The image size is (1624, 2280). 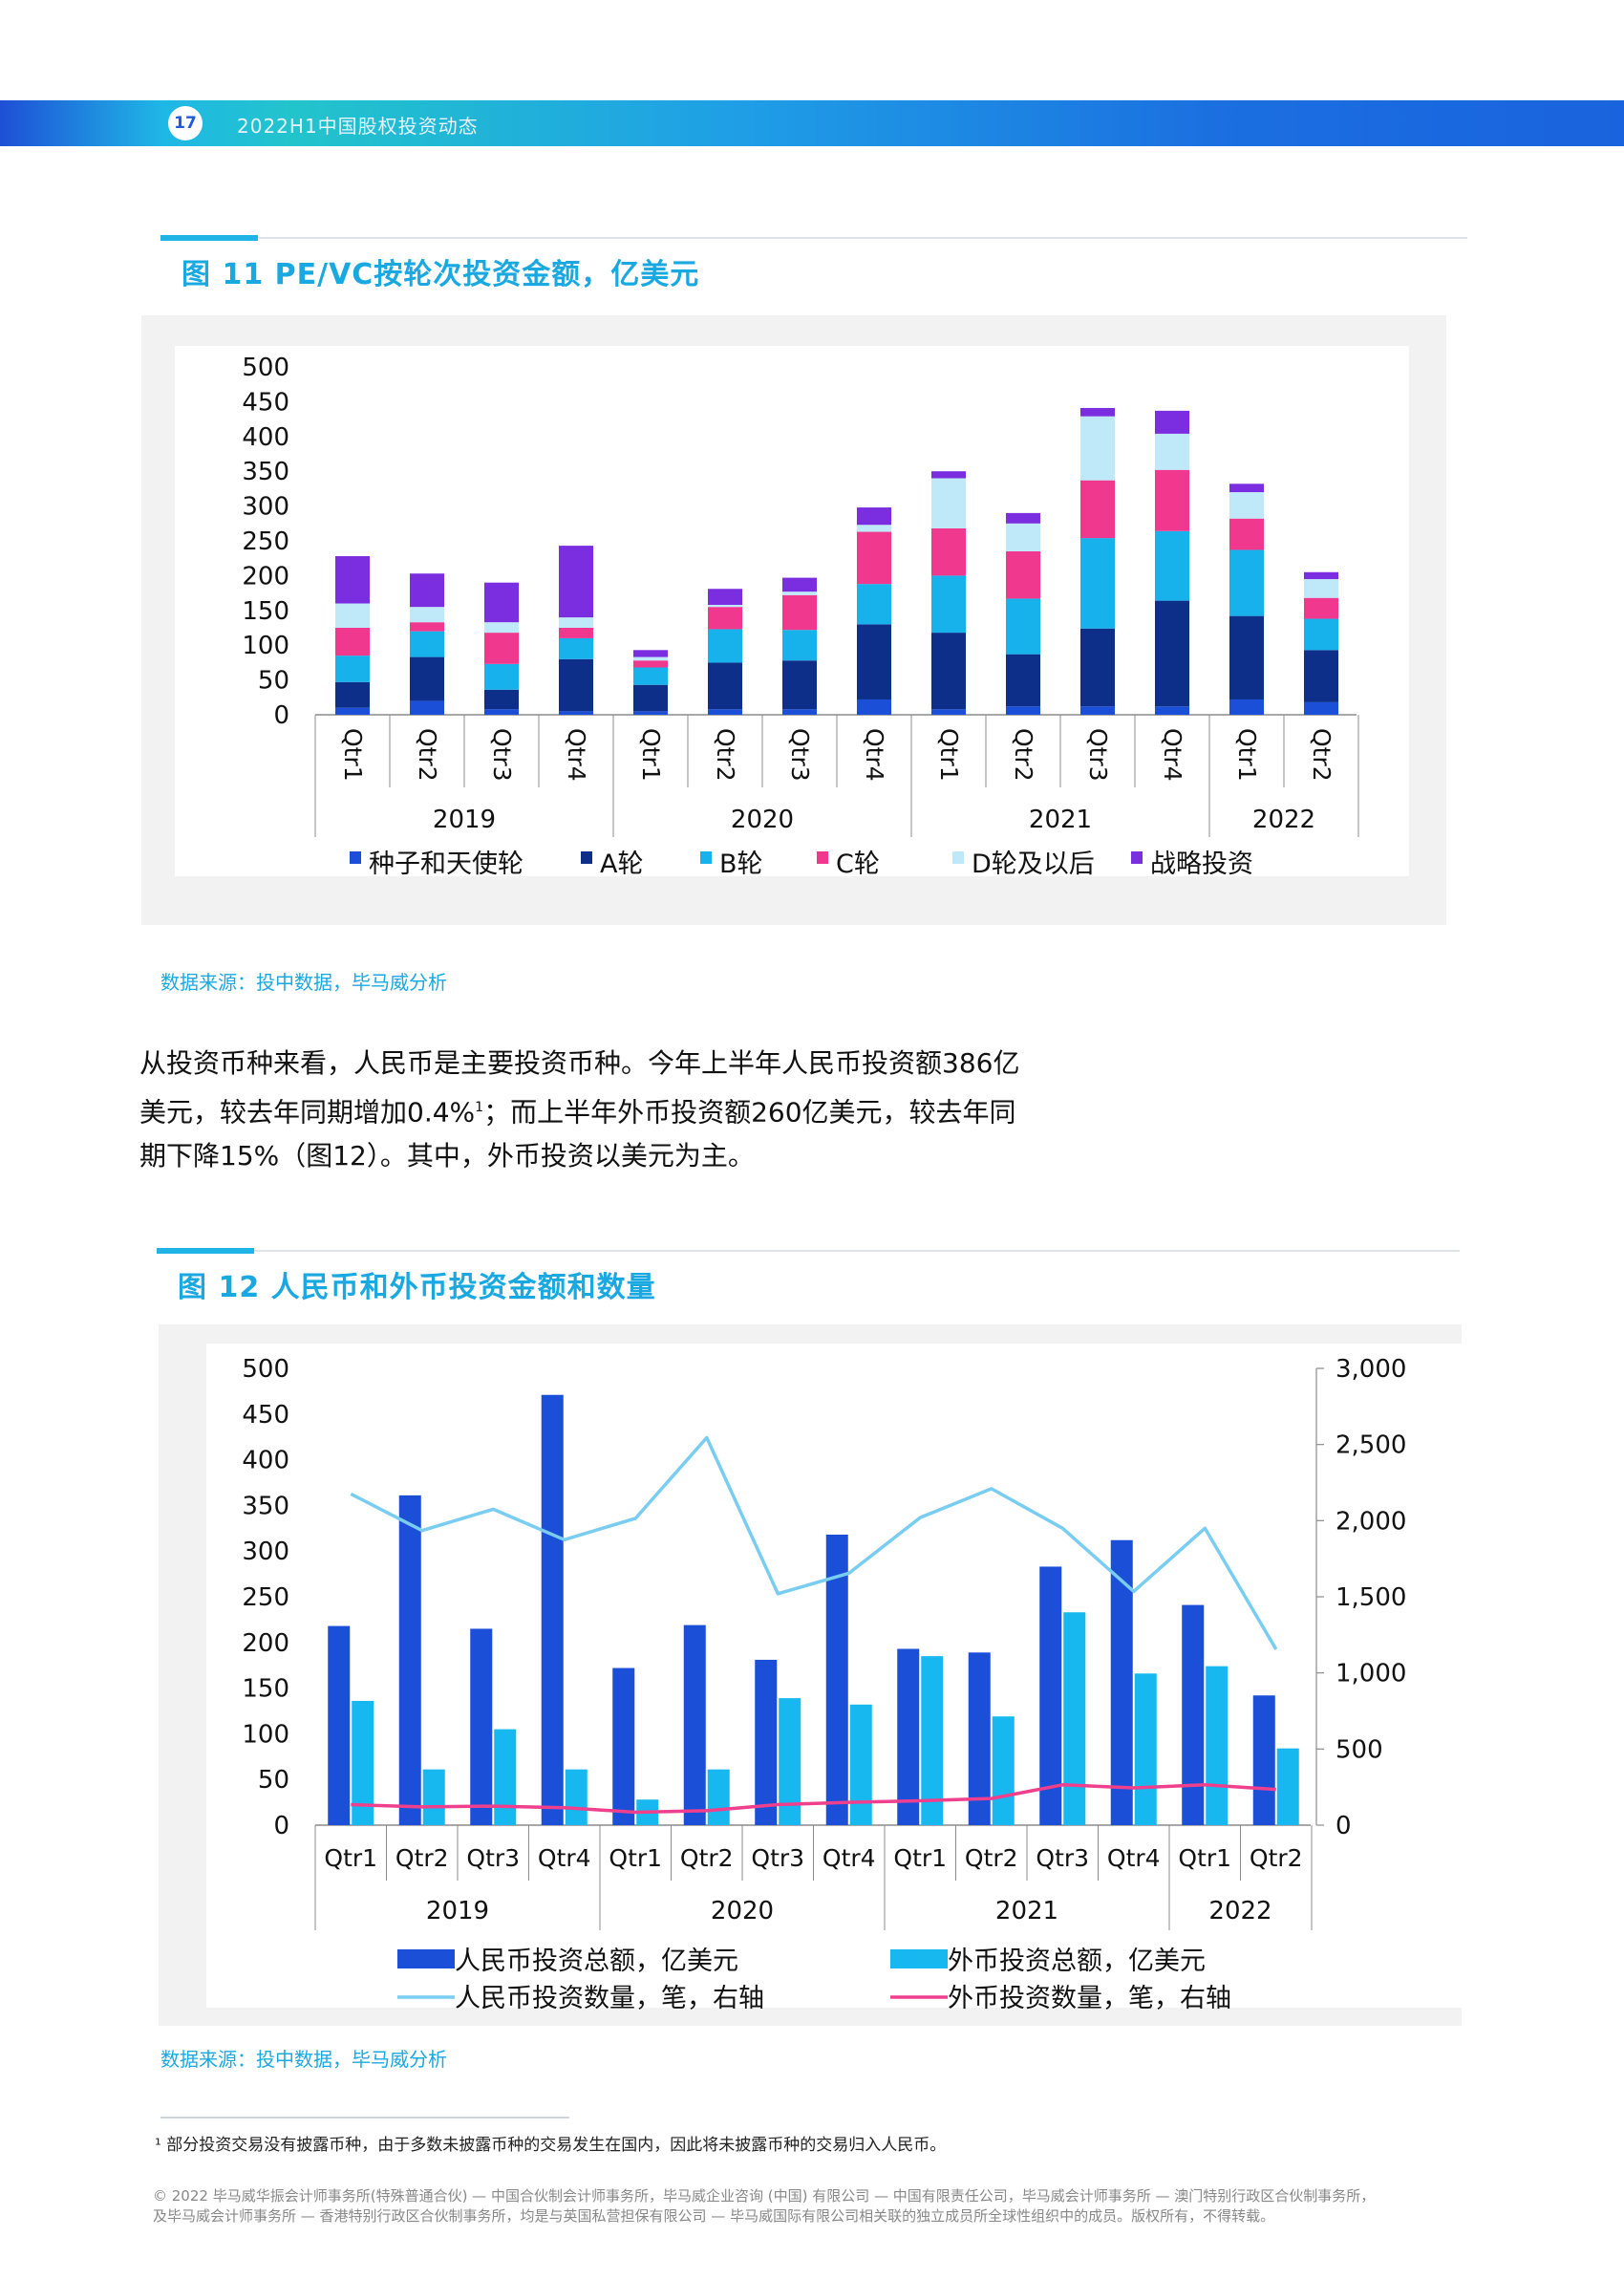 I want to click on legend-label-6: 战略投资, so click(x=1202, y=864).